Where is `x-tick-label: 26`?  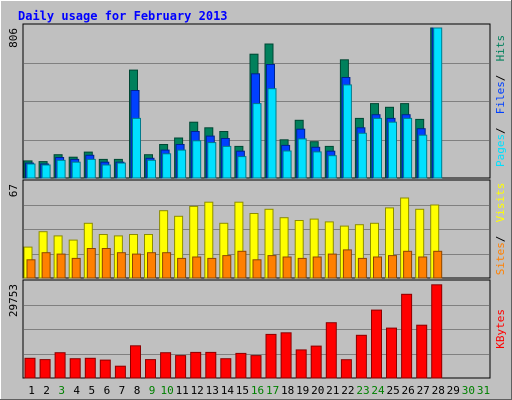
x-tick-label: 26 is located at coordinates (407, 390).